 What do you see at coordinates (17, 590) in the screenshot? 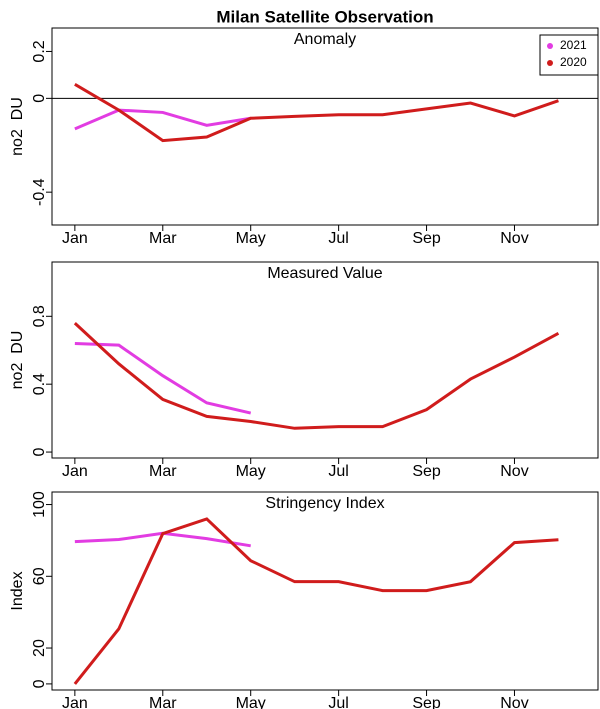
I see `y-axis-label: Index` at bounding box center [17, 590].